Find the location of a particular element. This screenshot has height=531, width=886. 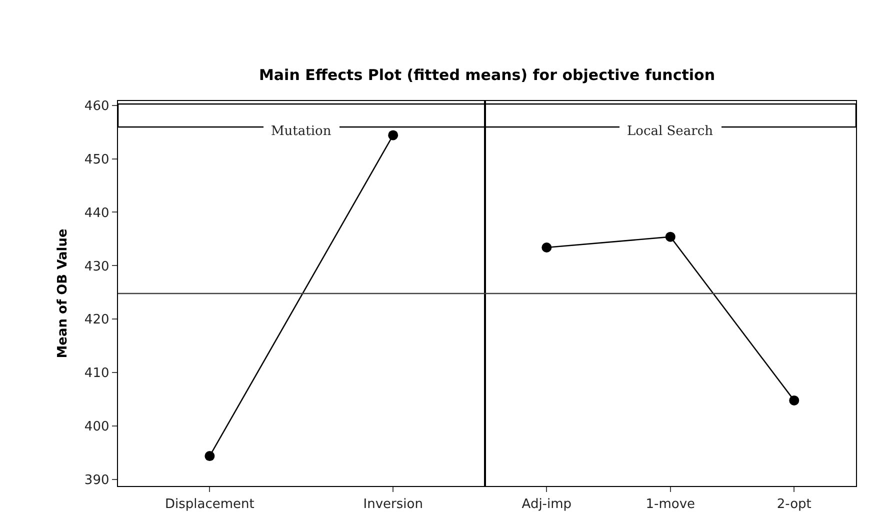

x-tick-label: Inversion is located at coordinates (393, 504).